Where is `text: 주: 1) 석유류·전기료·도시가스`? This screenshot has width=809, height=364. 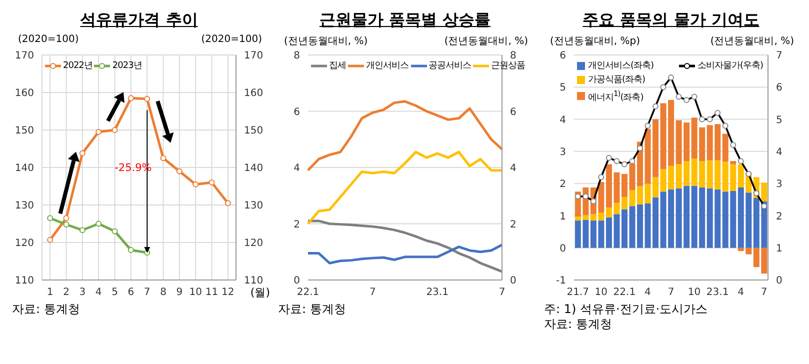 text: 주: 1) 석유류·전기료·도시가스 is located at coordinates (626, 309).